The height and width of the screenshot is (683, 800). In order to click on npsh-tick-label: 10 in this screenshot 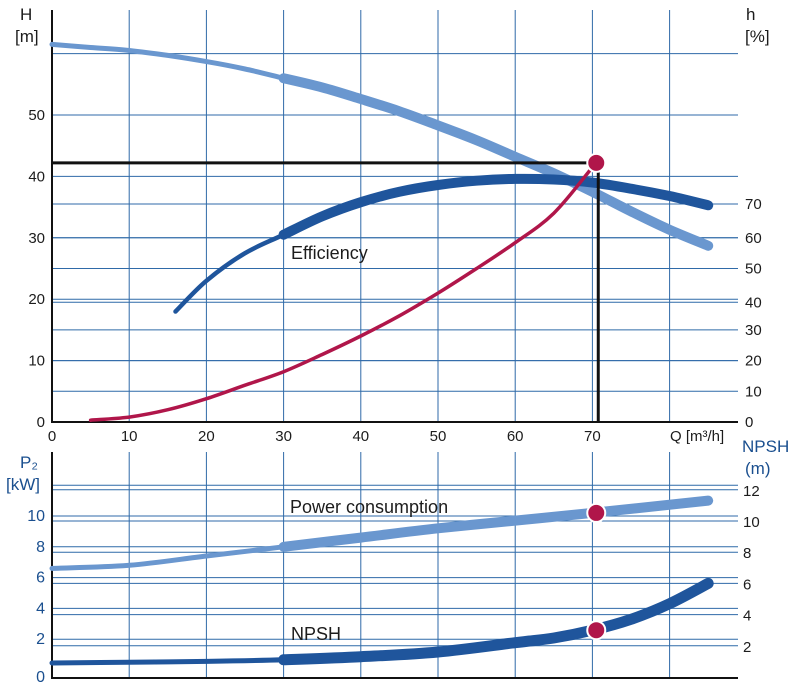, I will do `click(751, 522)`.